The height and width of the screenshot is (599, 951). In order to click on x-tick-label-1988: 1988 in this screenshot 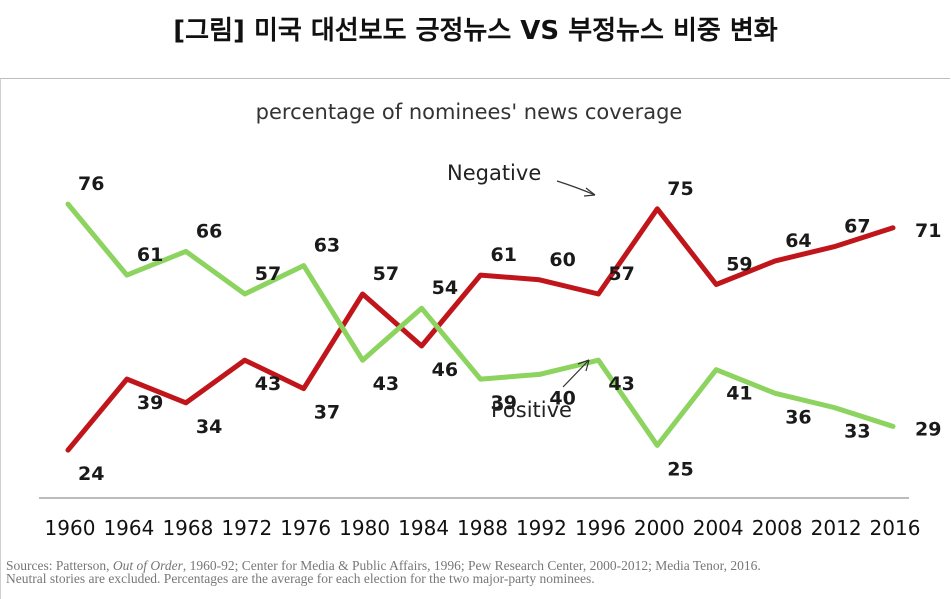, I will do `click(482, 528)`.